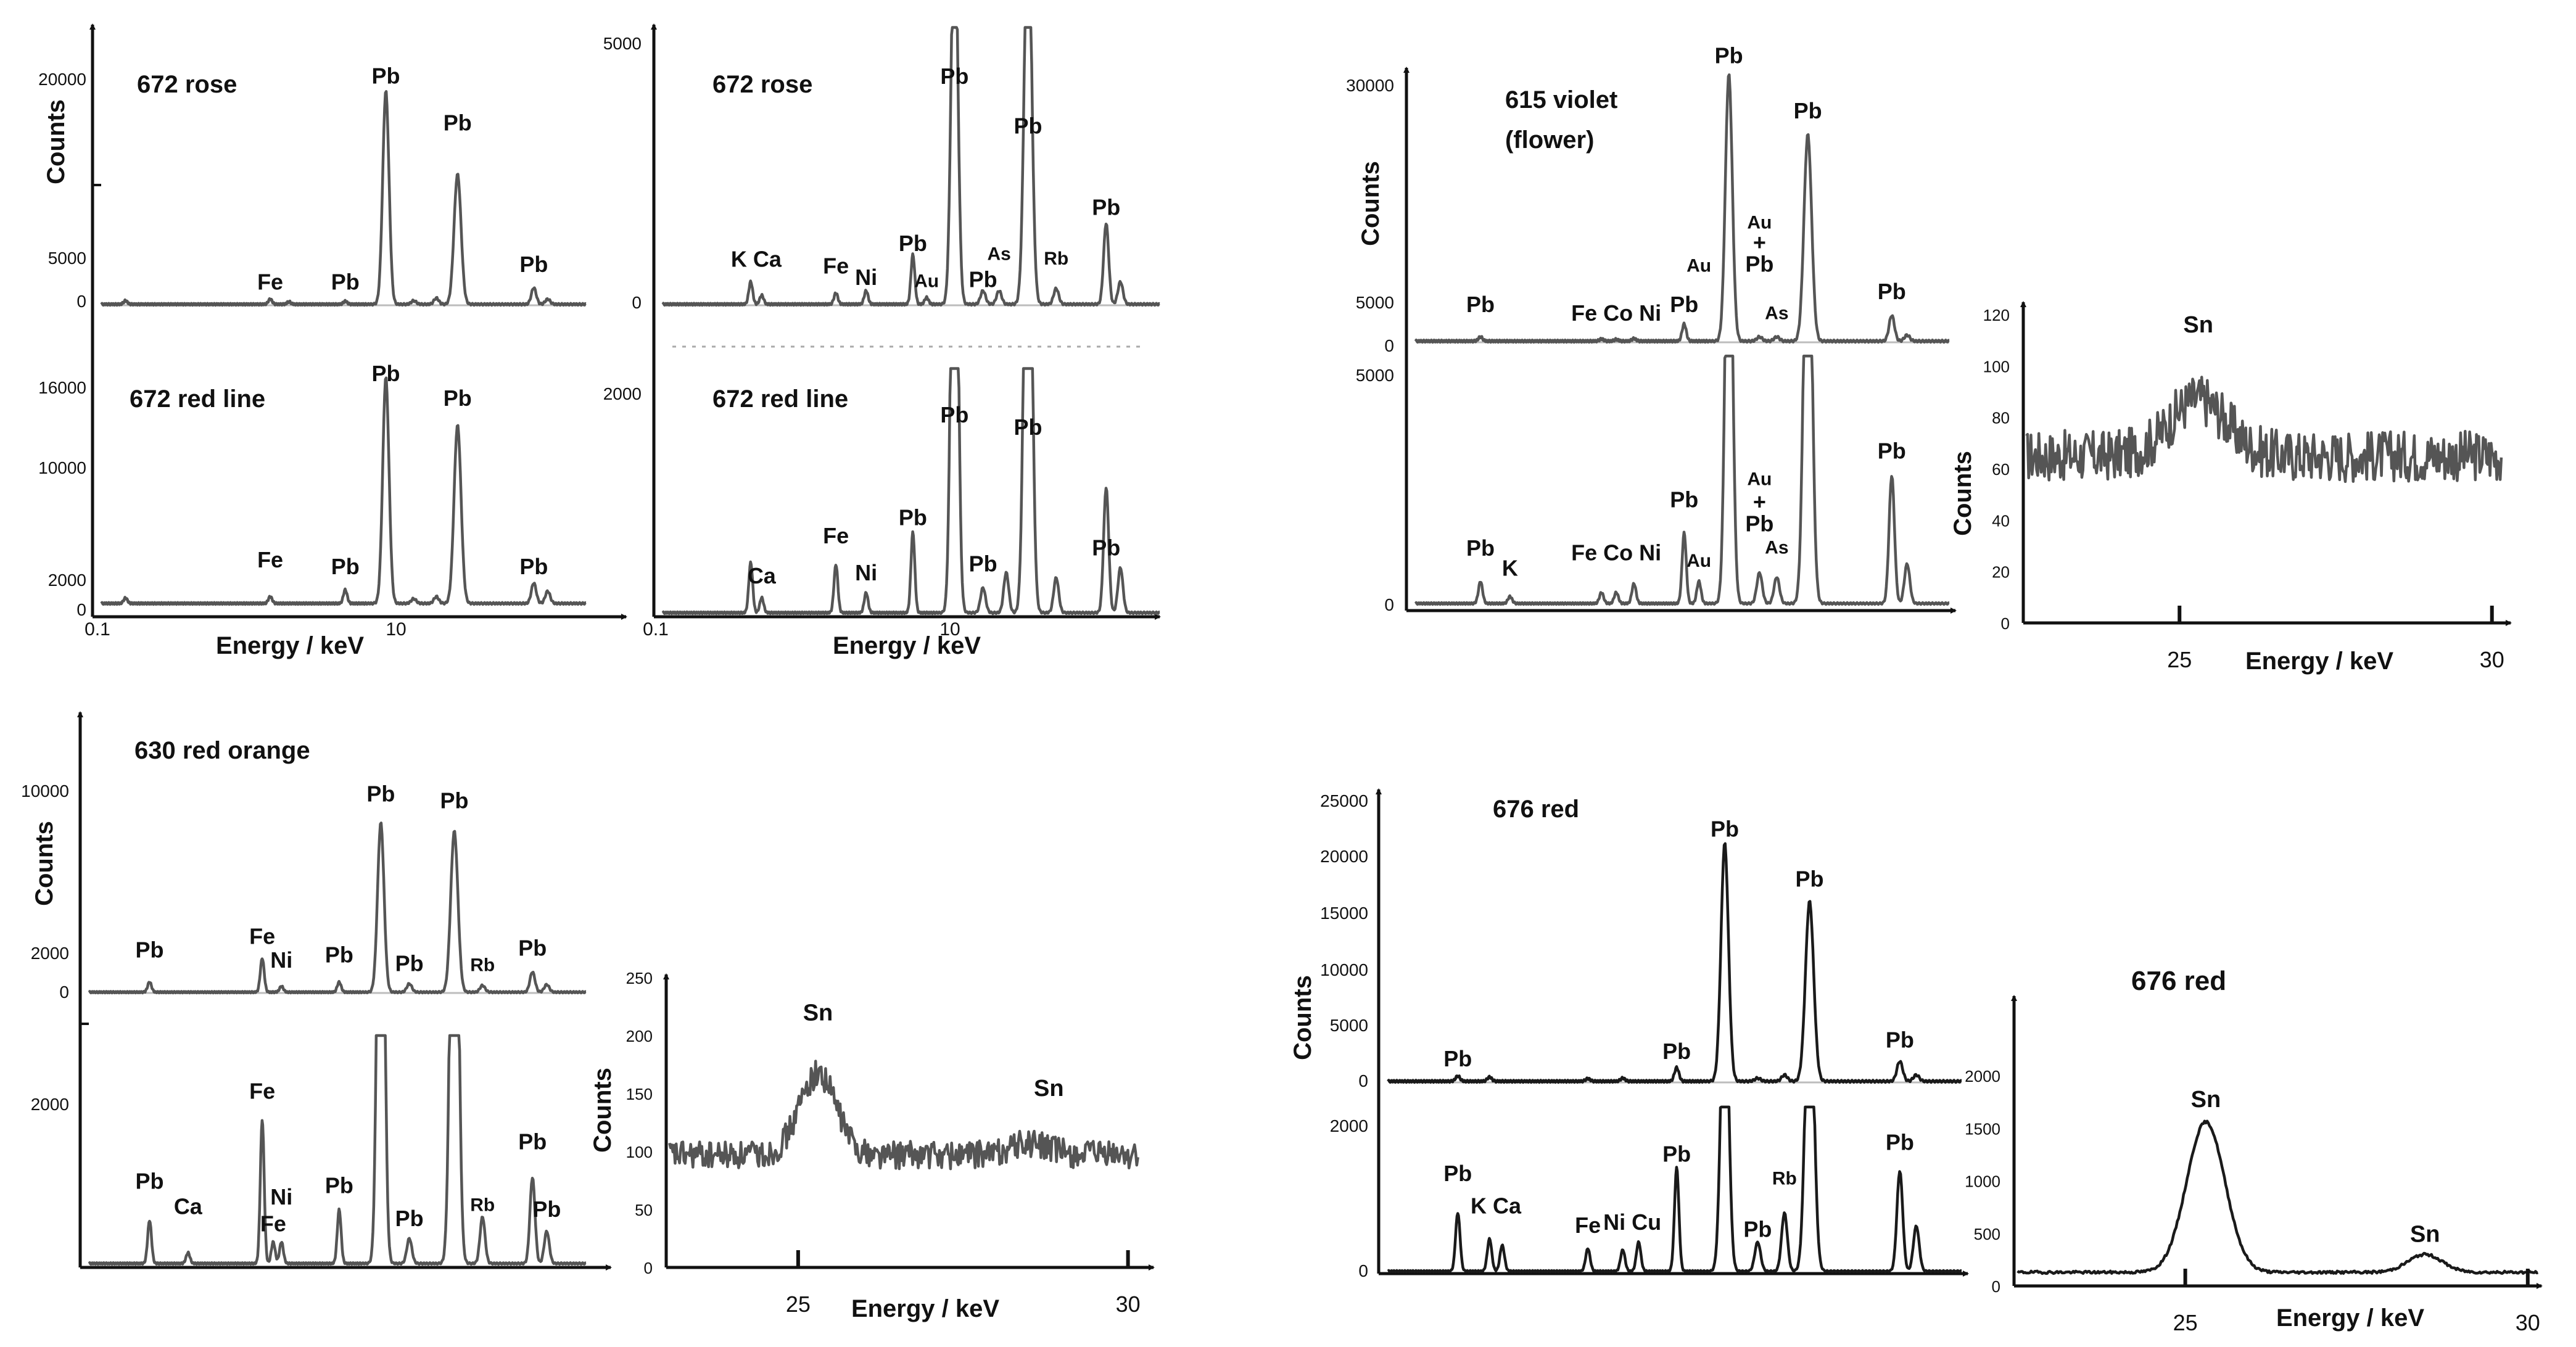 Image resolution: width=2576 pixels, height=1347 pixels. I want to click on y-tick-label: 20000, so click(62, 79).